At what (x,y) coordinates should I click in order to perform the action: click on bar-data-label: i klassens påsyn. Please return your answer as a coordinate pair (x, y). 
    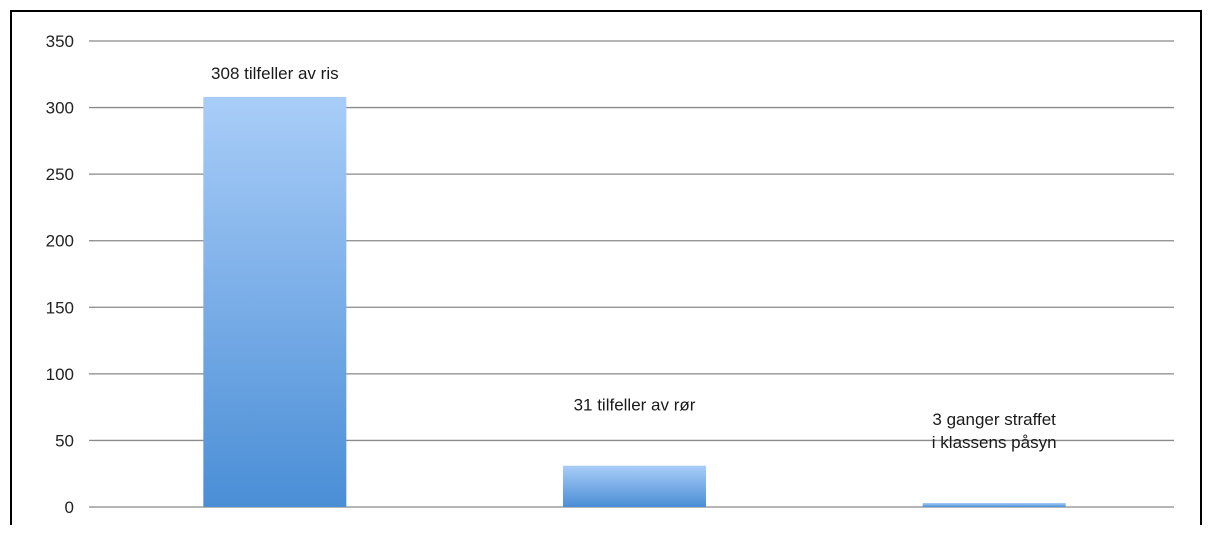
    Looking at the image, I should click on (994, 442).